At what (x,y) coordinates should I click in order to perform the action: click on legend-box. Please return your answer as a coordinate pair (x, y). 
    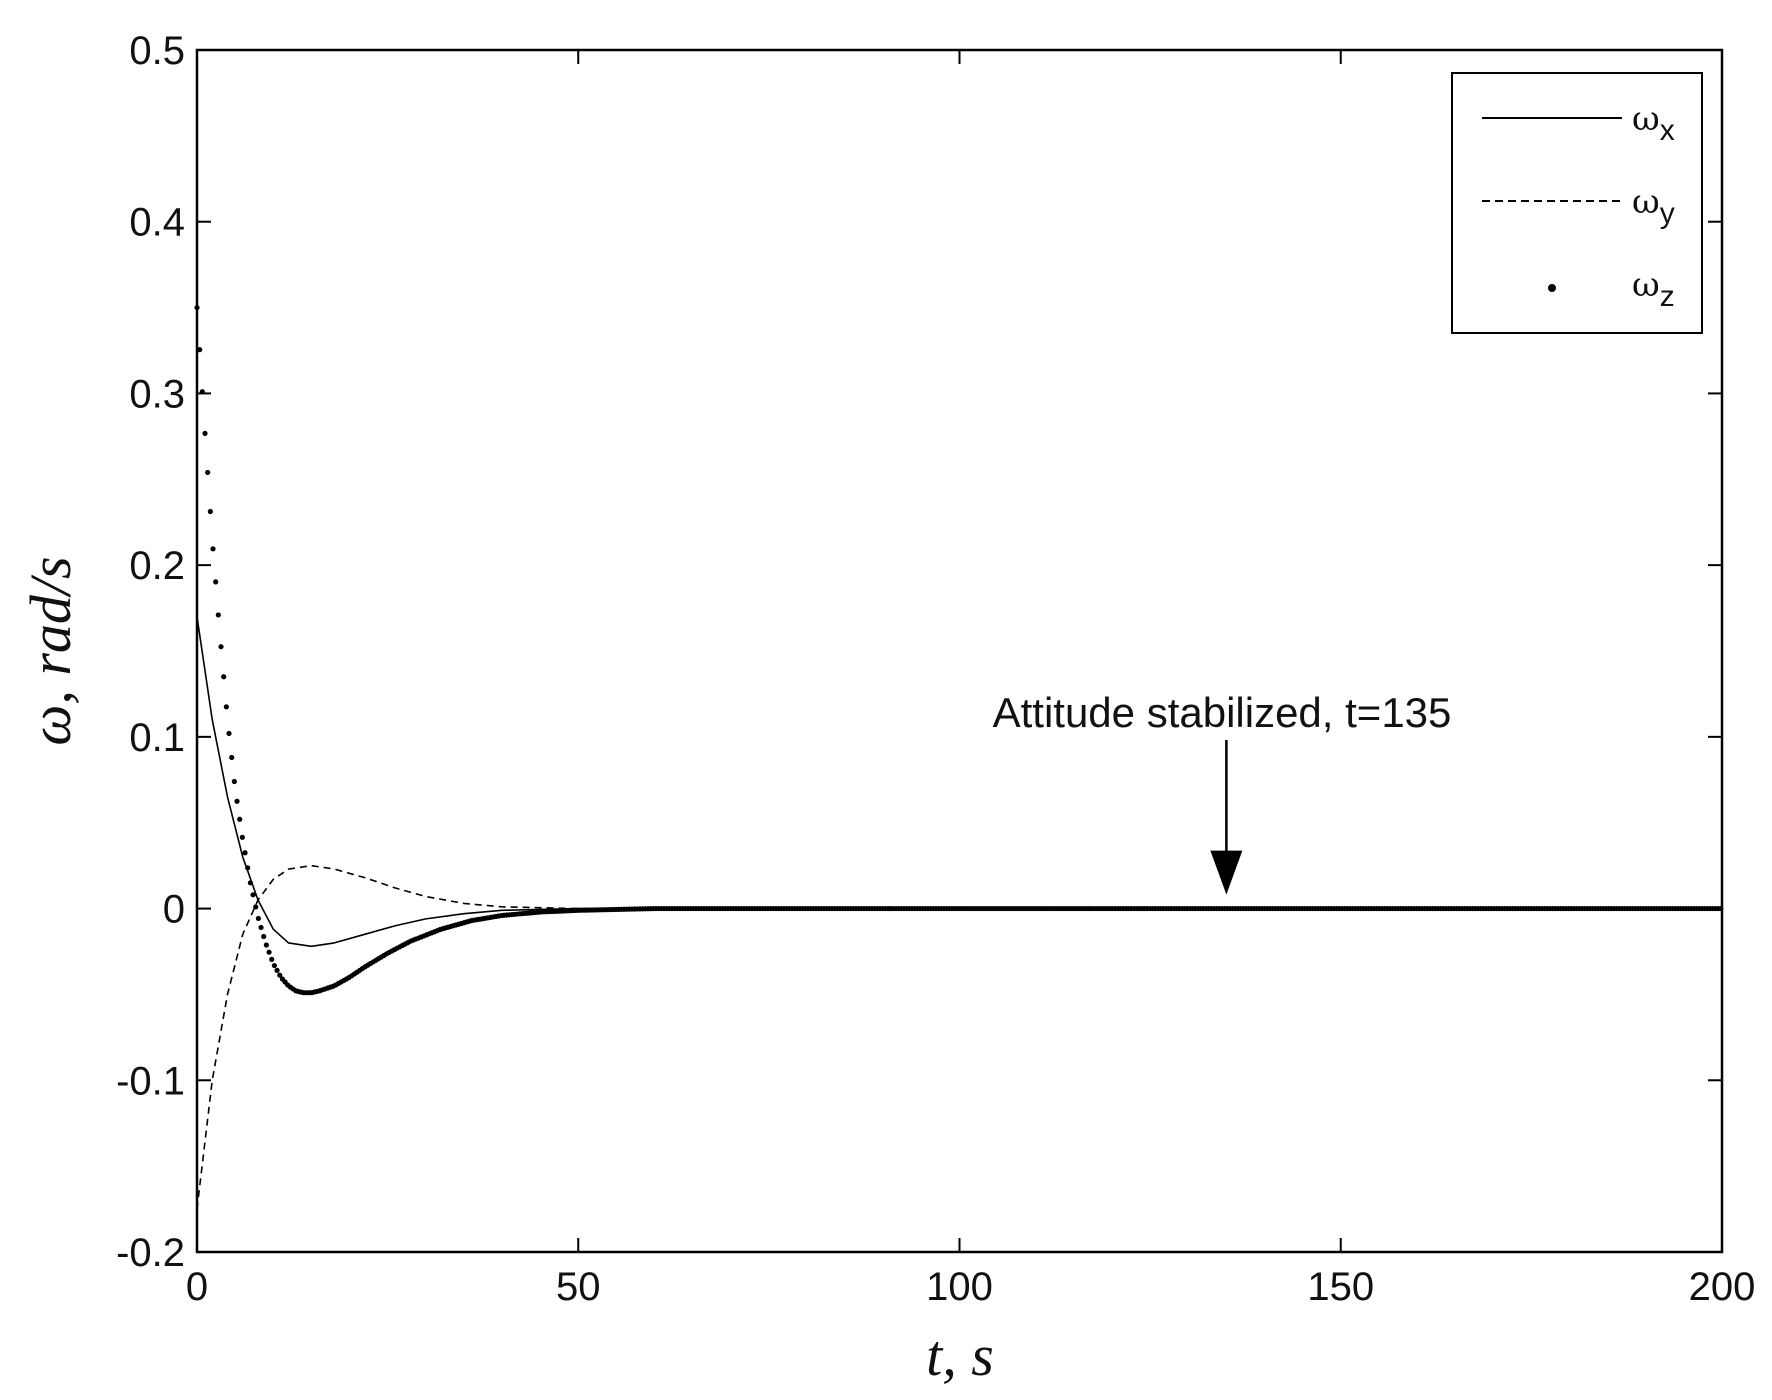
    Looking at the image, I should click on (1577, 203).